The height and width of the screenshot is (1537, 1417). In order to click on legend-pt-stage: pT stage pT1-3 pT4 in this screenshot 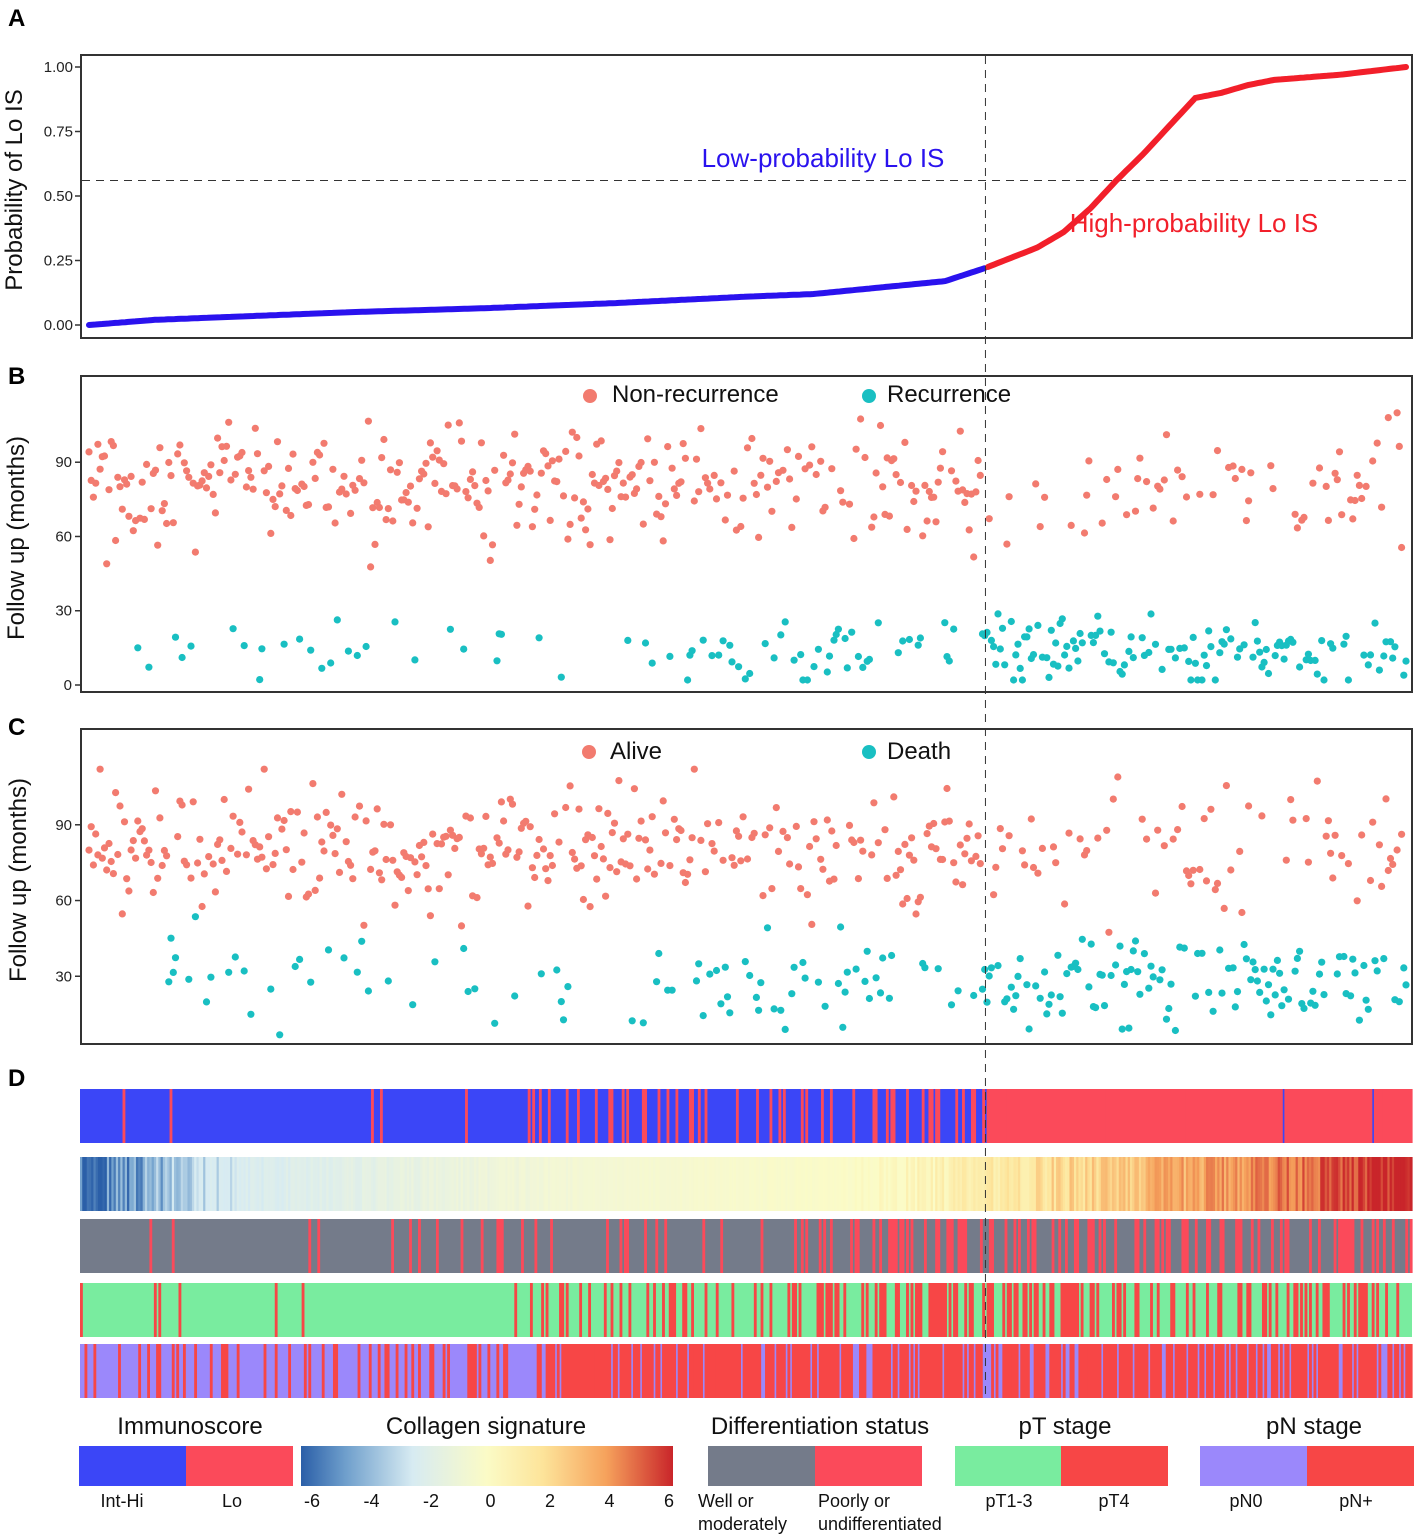, I will do `click(1061, 1462)`.